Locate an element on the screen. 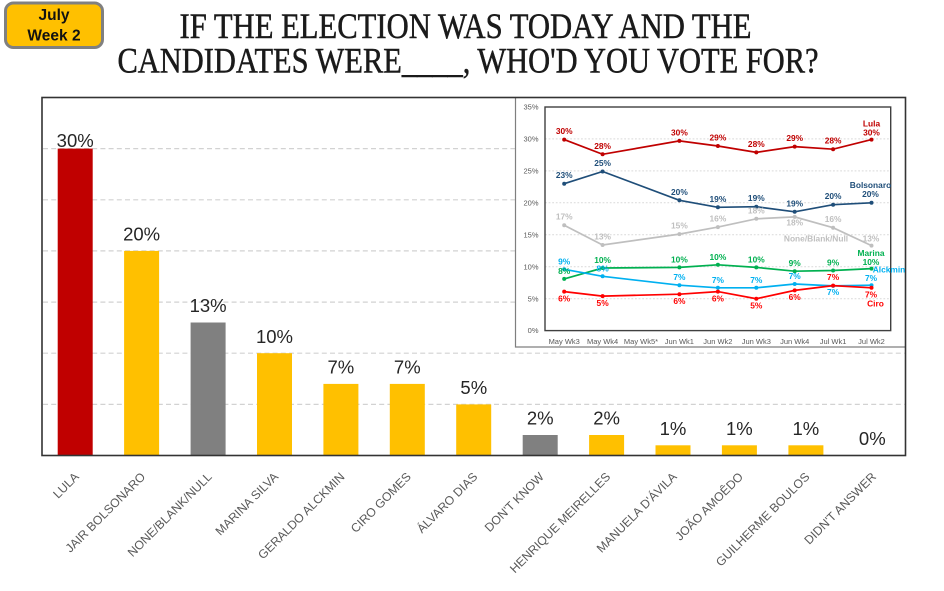  svg-text: Jul Wk2 is located at coordinates (871, 341).